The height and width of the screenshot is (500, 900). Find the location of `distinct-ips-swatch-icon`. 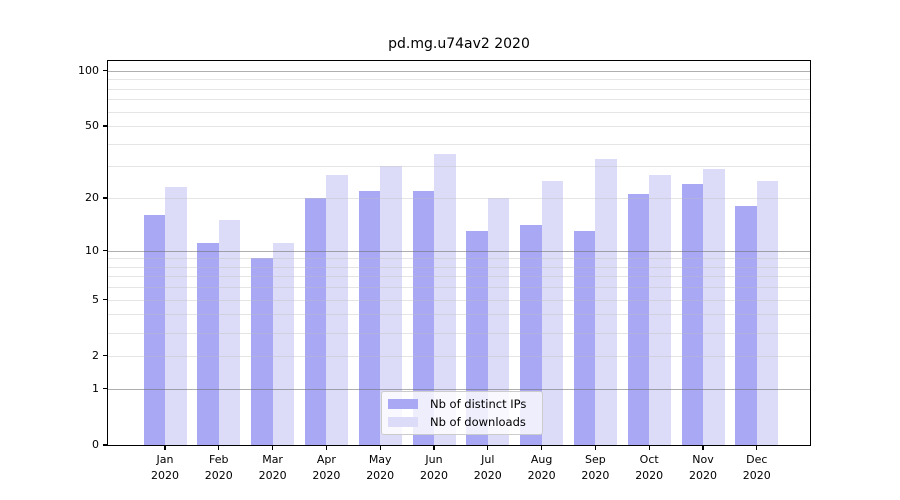

distinct-ips-swatch-icon is located at coordinates (403, 404).